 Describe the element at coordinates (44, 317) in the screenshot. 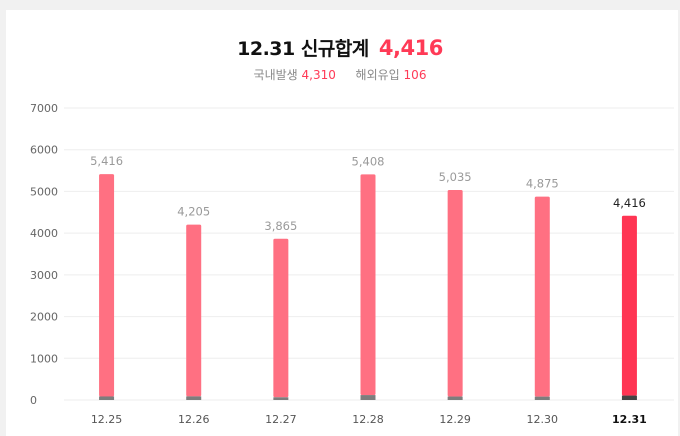

I see `y-tick-label: 2000` at that location.